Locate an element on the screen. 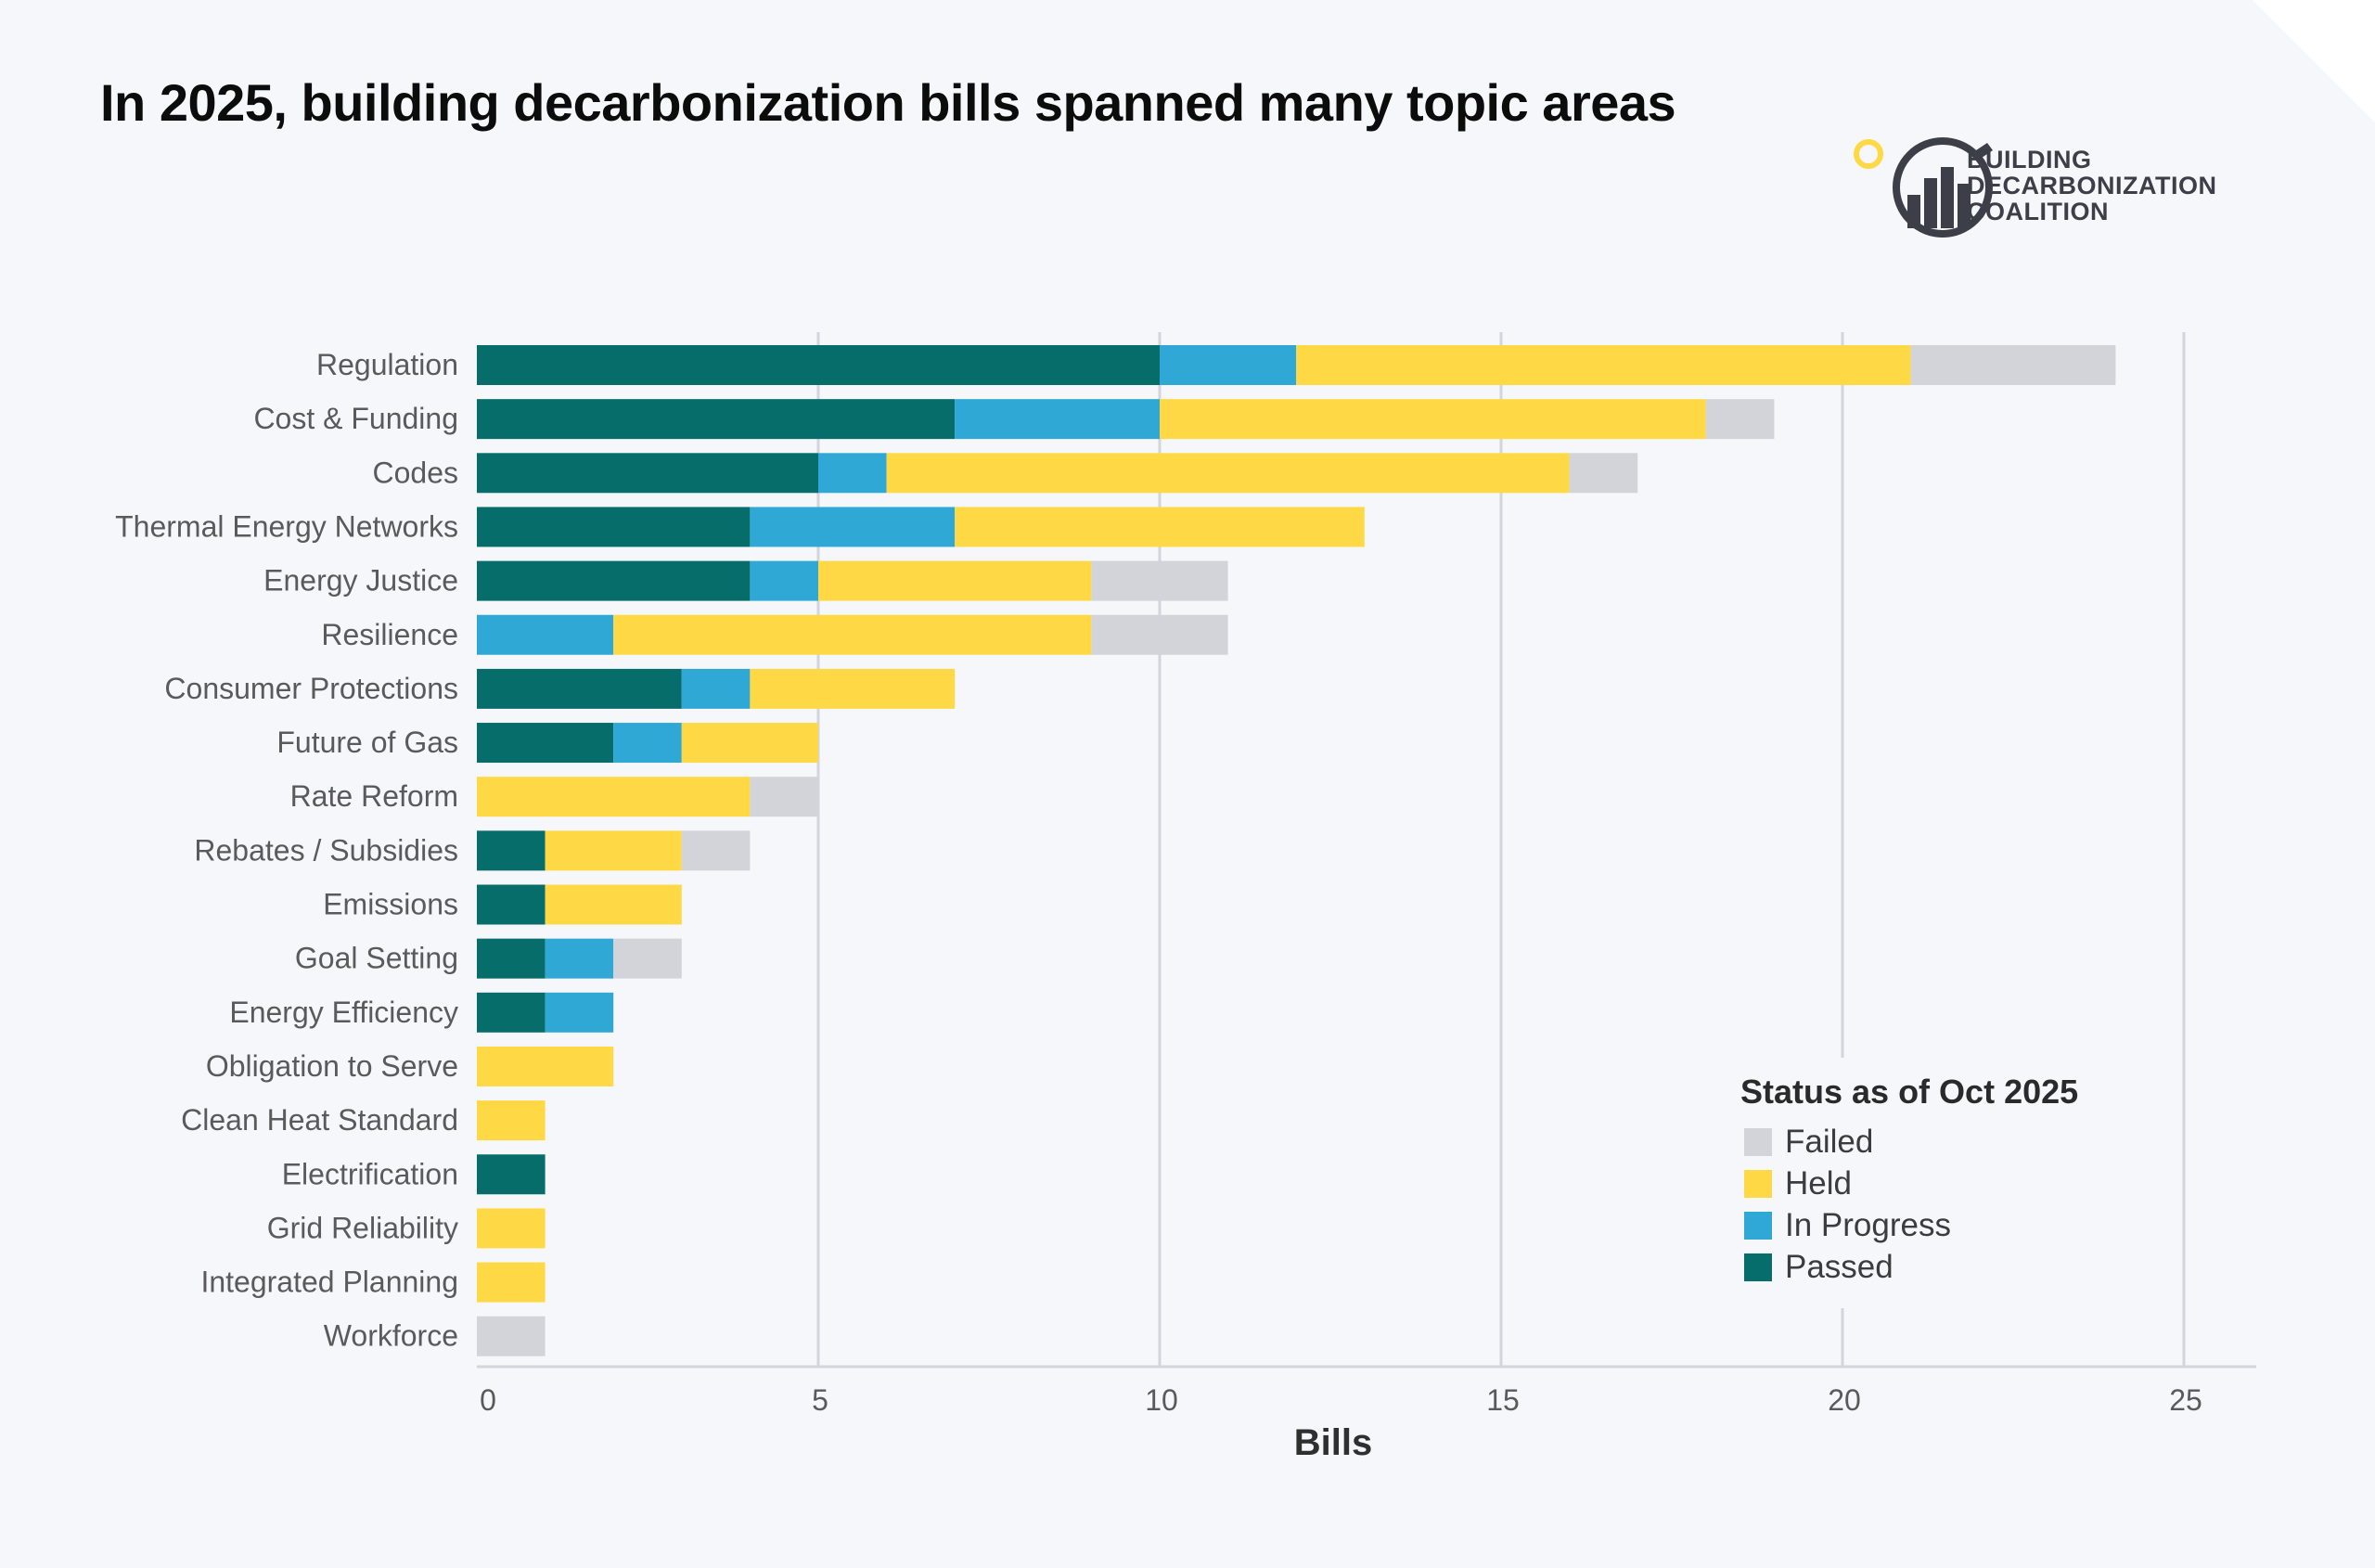  bar-energy-justice-in-progress is located at coordinates (784, 580).